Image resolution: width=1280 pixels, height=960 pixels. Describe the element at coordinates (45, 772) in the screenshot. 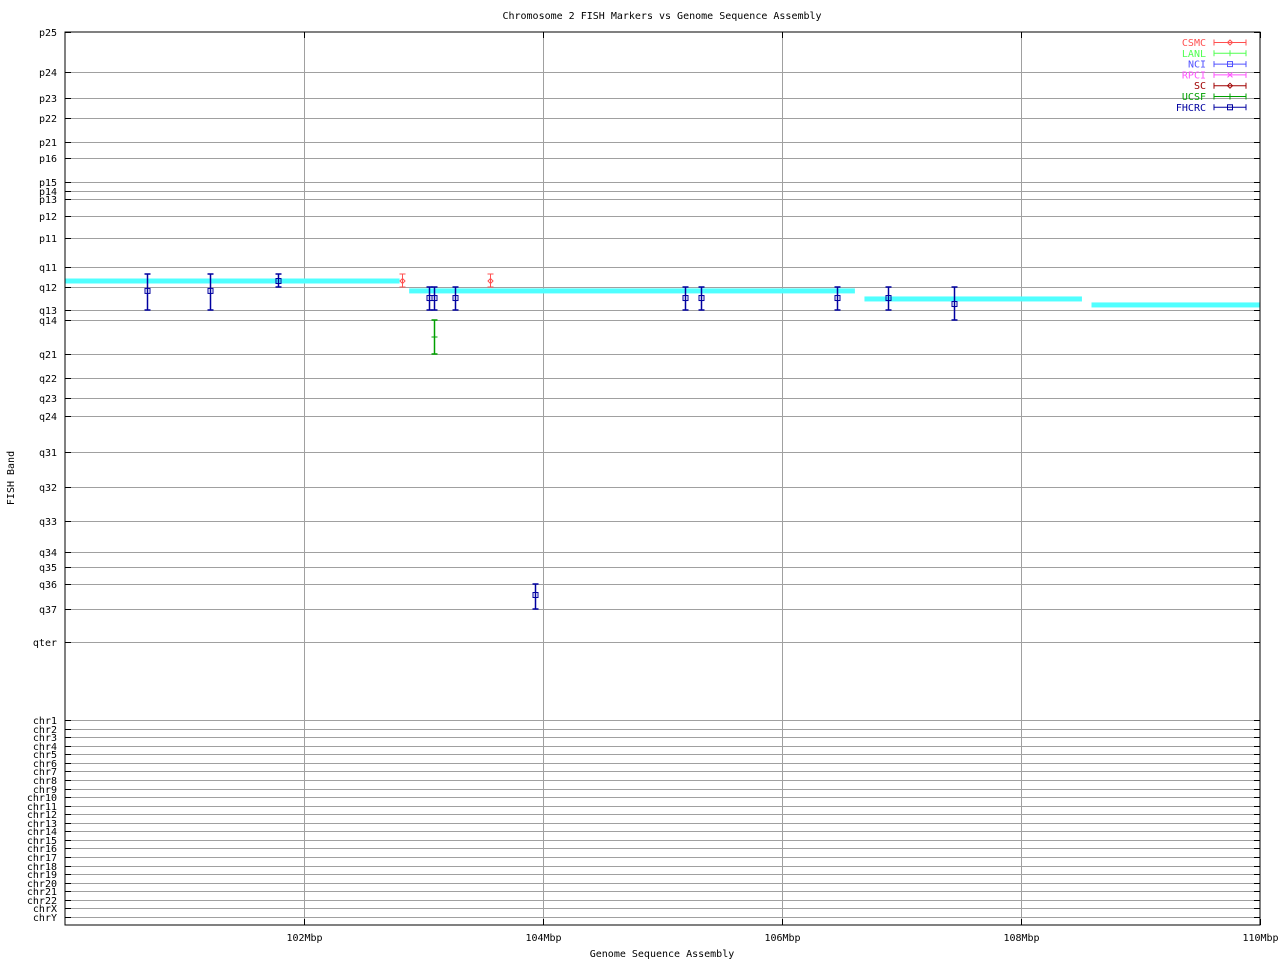

I see `y-tick-label: chr7` at that location.